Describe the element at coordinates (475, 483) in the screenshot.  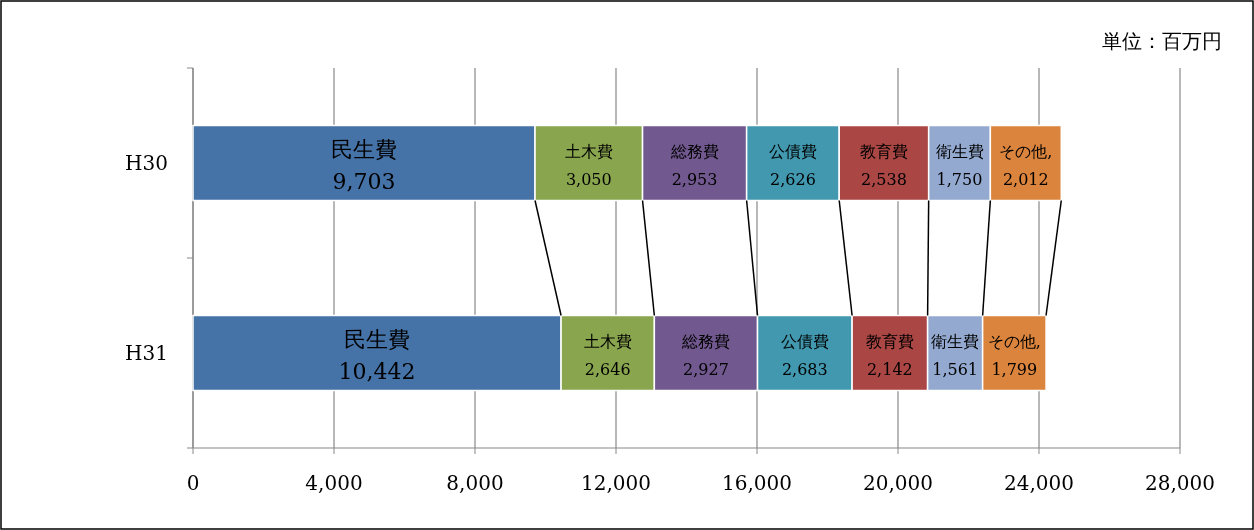
I see `x-tick-label: 8,000` at that location.